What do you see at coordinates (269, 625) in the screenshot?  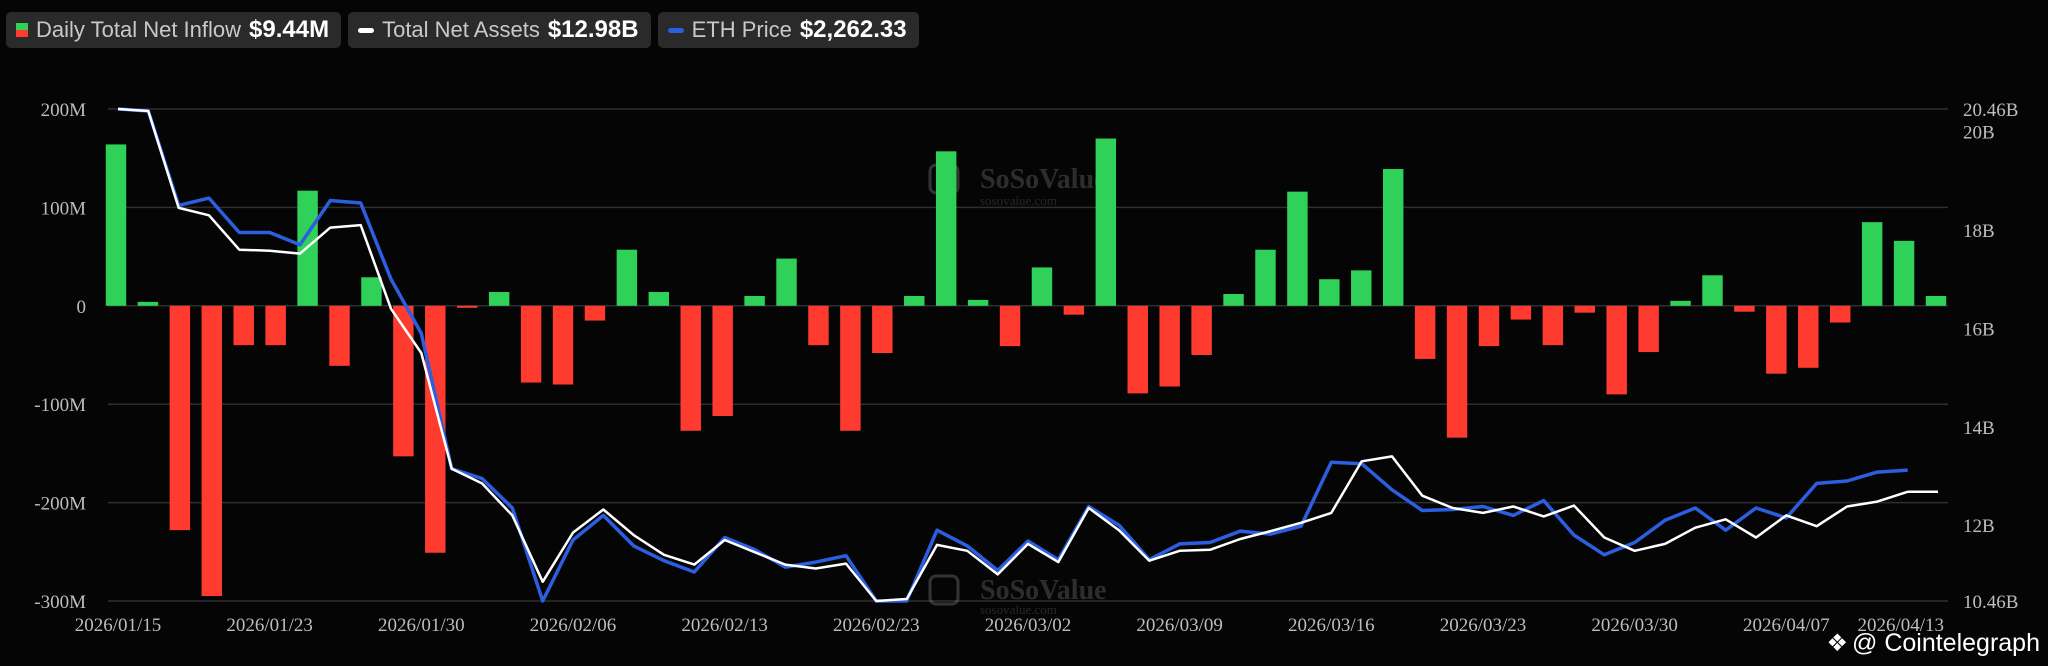 I see `x-tick-label: 2026/01/23` at bounding box center [269, 625].